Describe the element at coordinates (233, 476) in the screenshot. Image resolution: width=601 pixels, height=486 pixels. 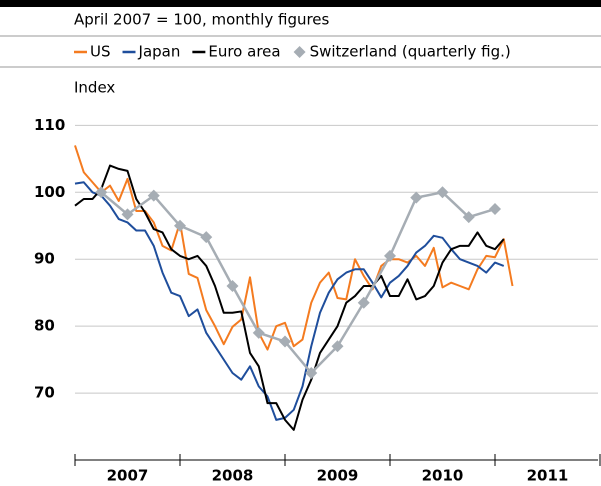
I see `x-tick-label: 2008` at that location.